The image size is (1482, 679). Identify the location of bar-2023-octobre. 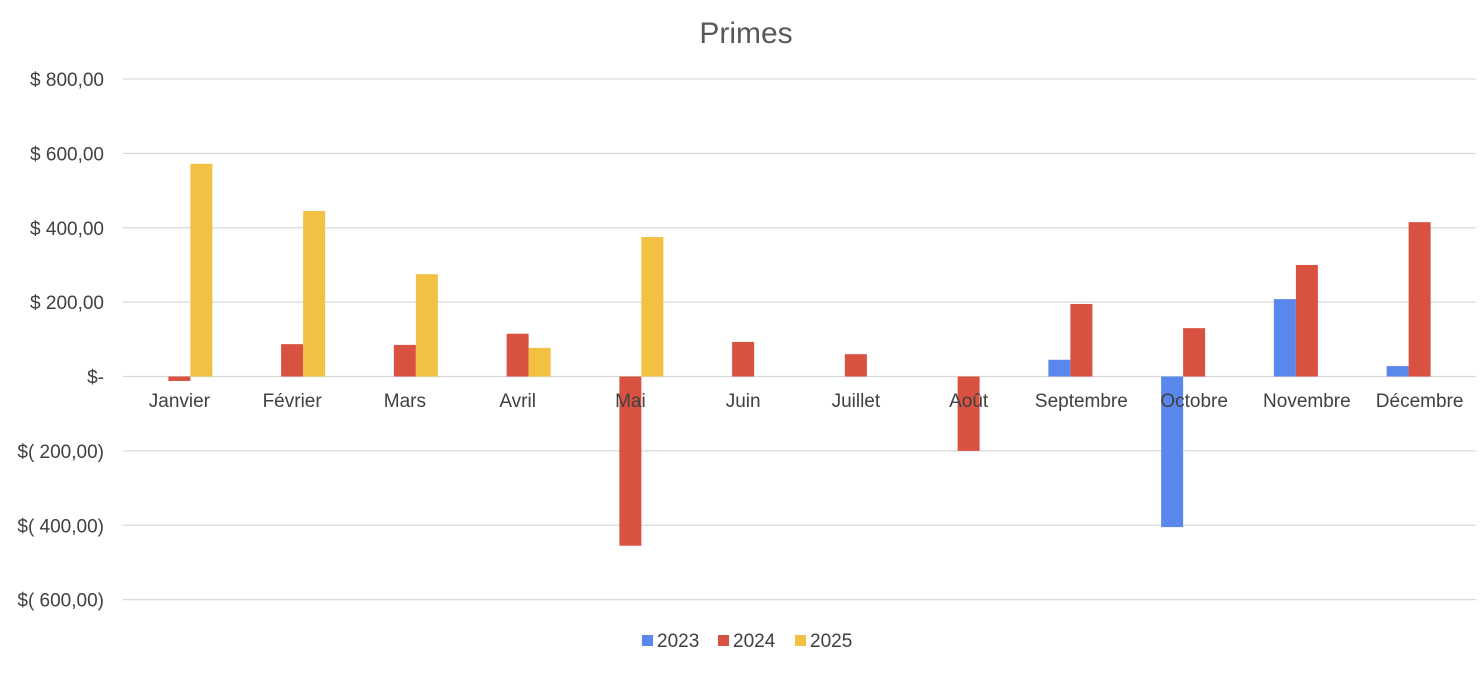
(1172, 452).